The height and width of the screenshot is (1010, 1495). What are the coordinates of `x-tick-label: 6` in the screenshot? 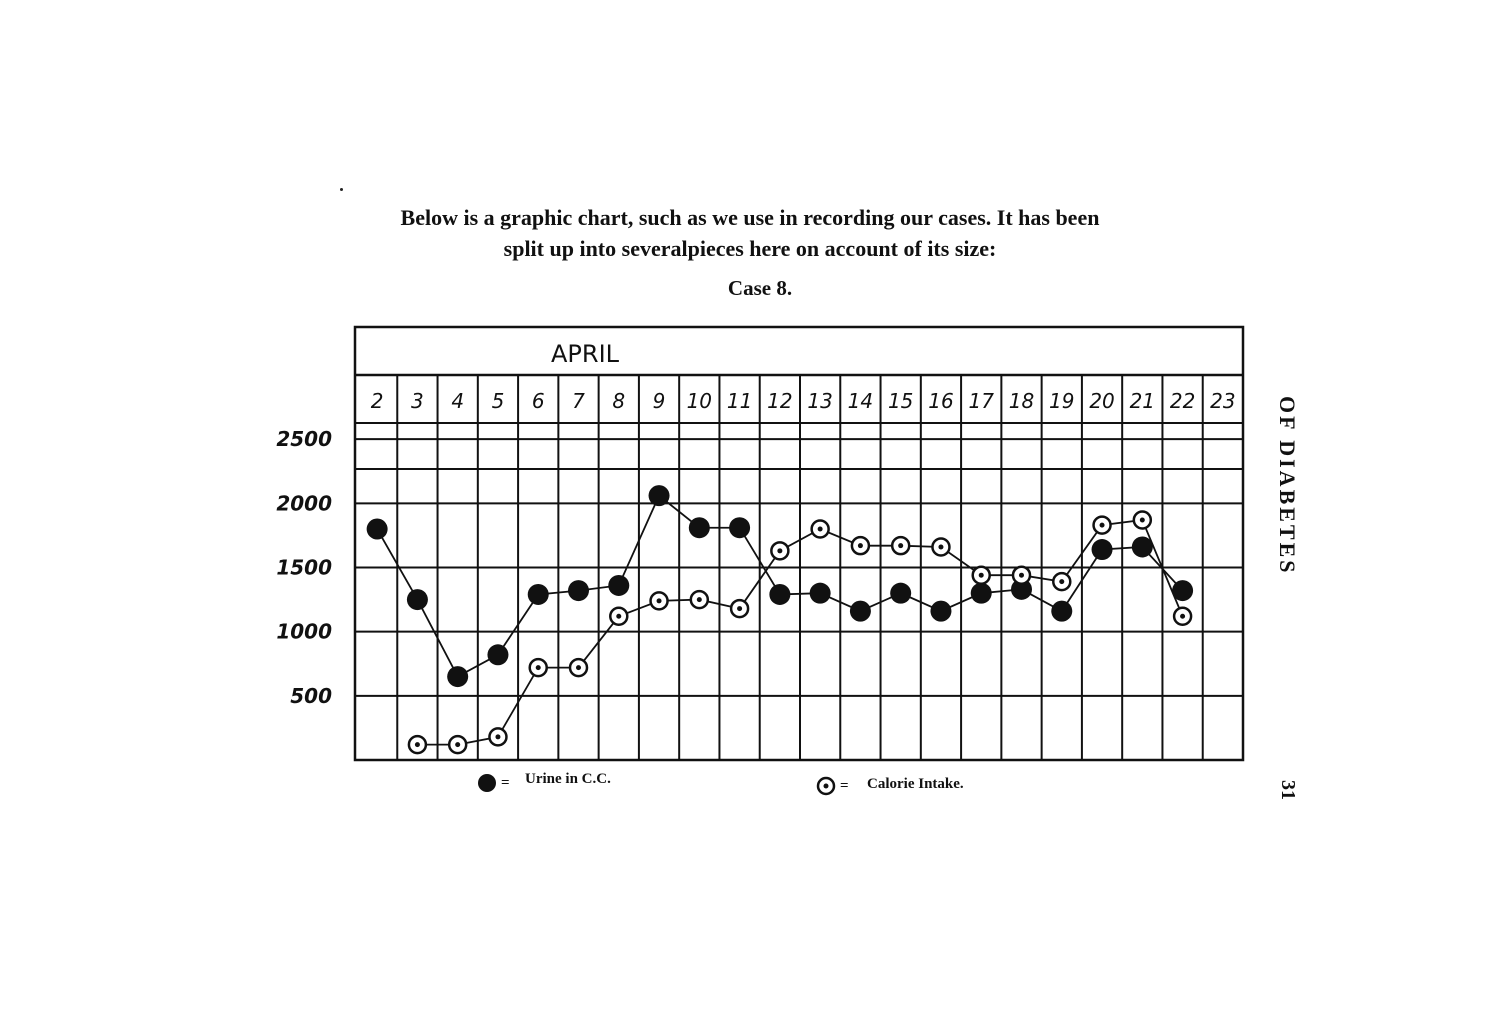 It's located at (538, 401).